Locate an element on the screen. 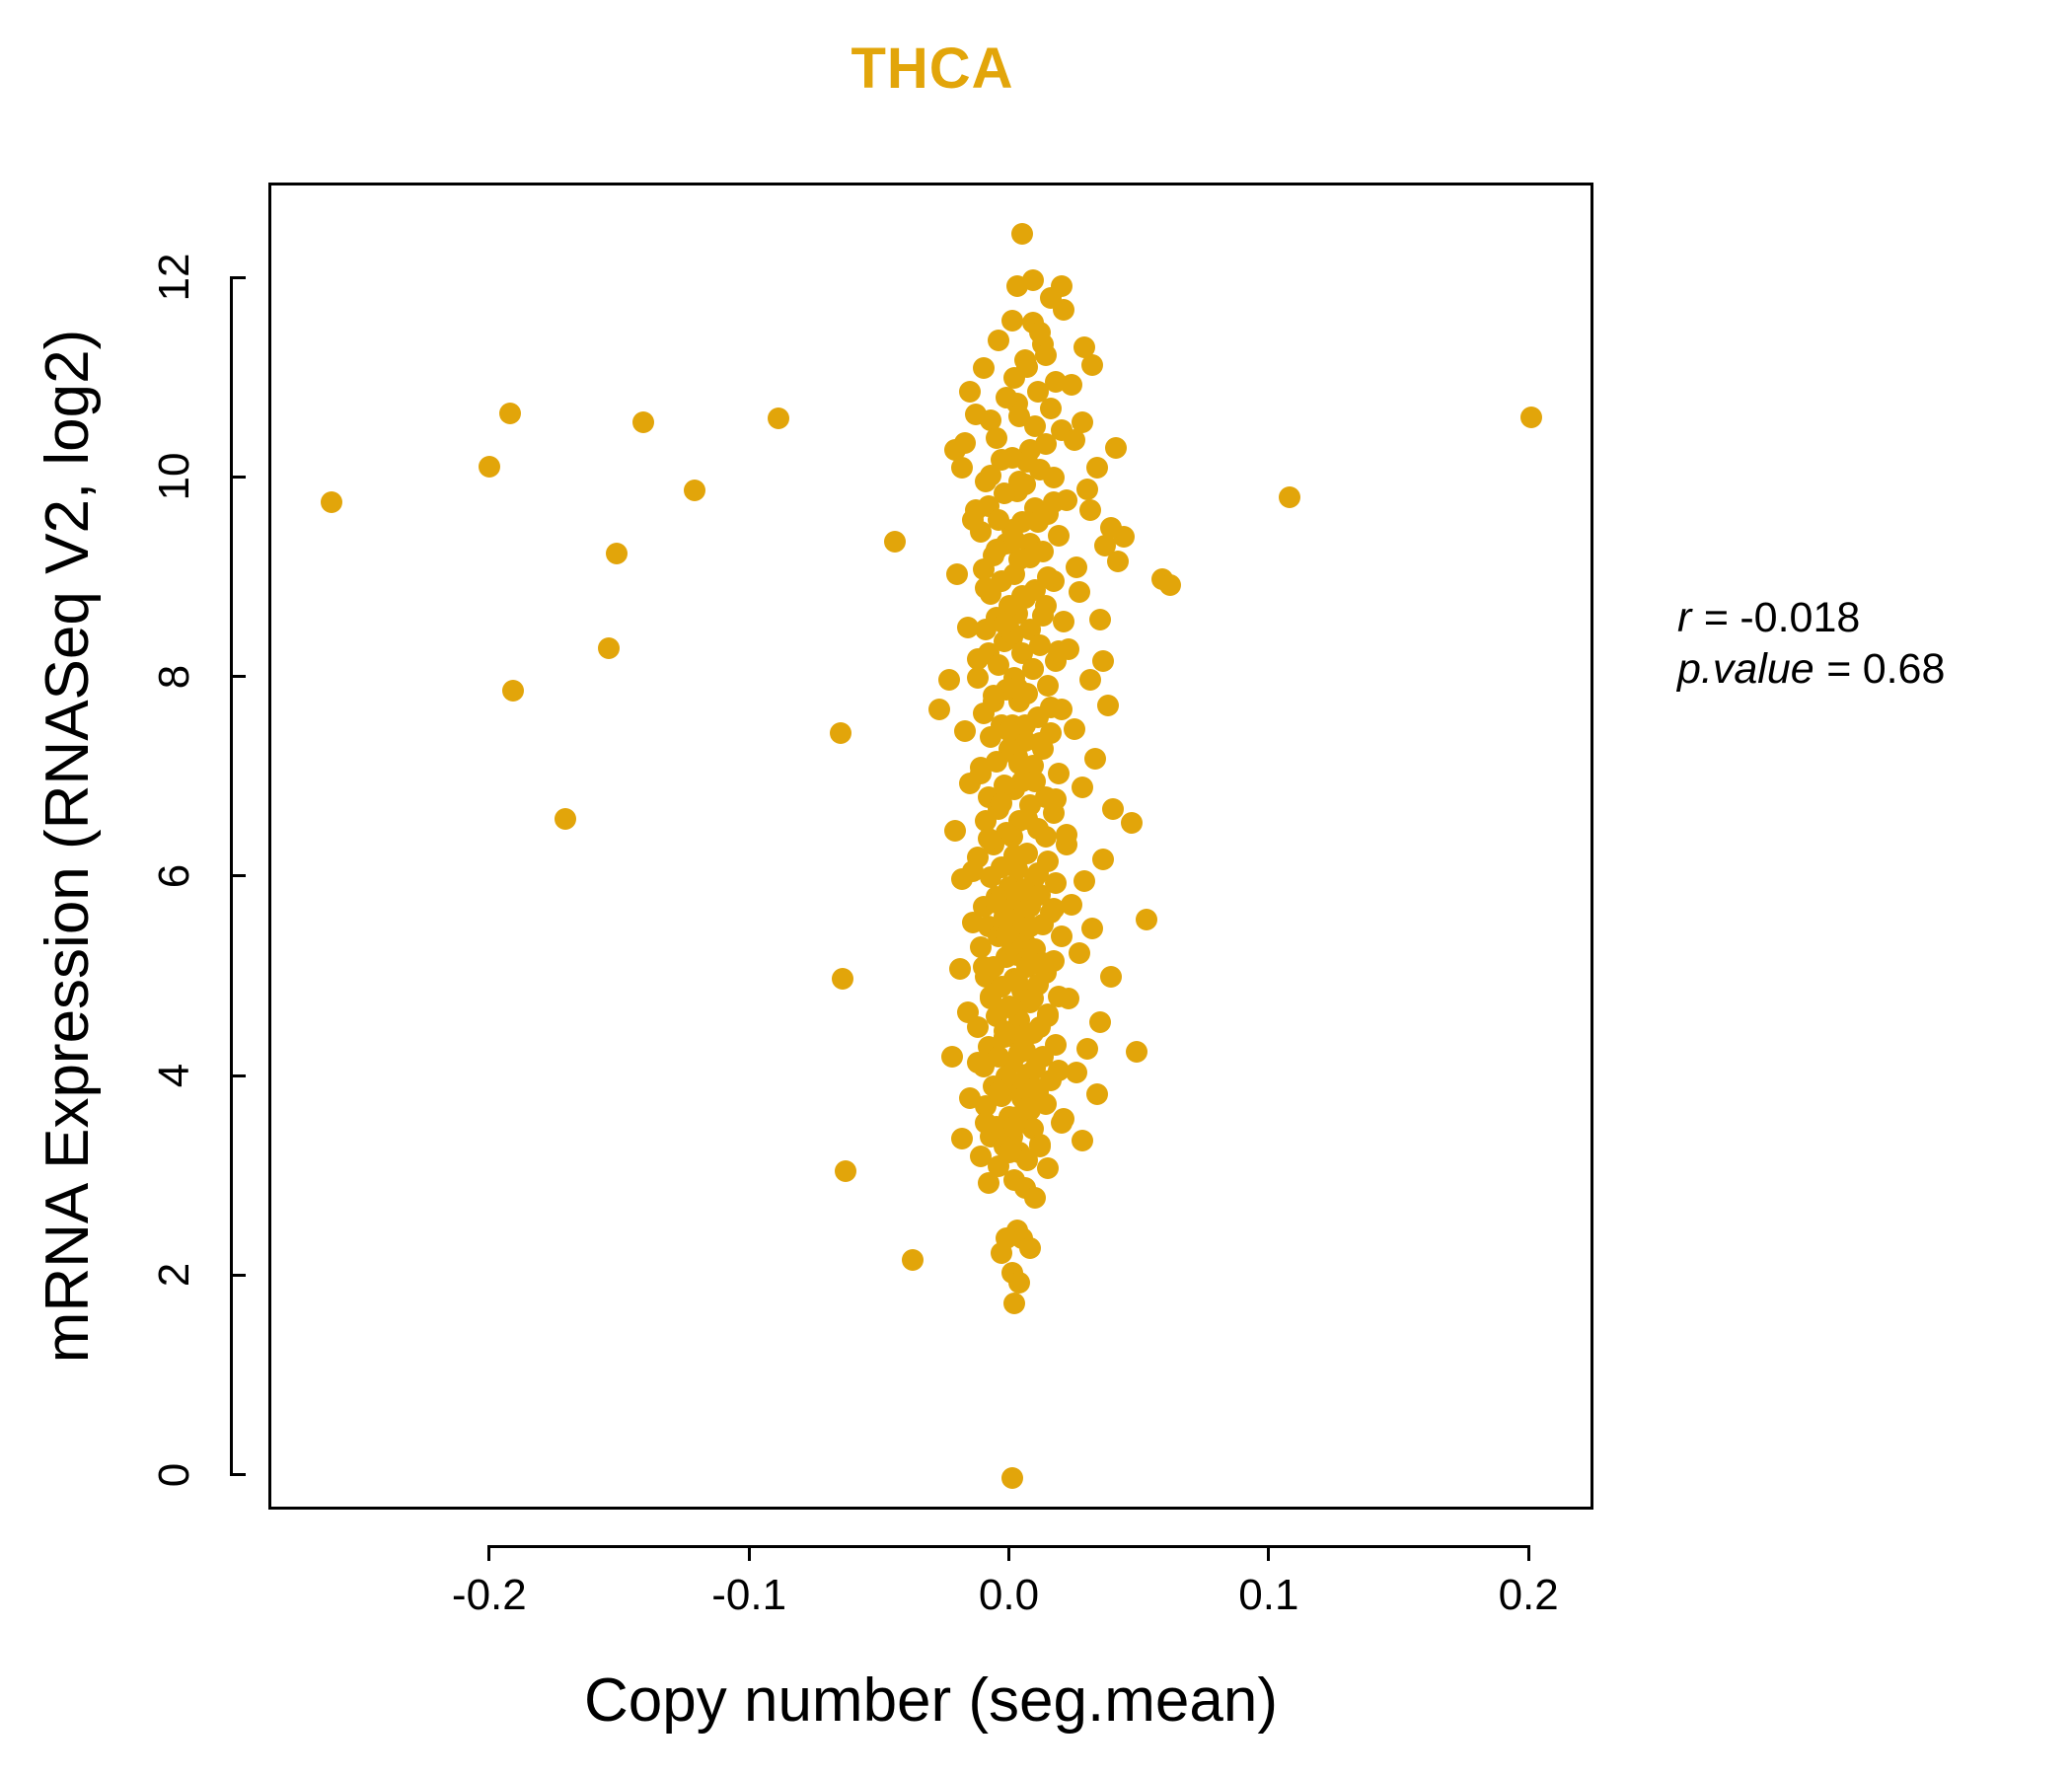 The image size is (2072, 1776). y-axis-tick-label: 6 is located at coordinates (174, 876).